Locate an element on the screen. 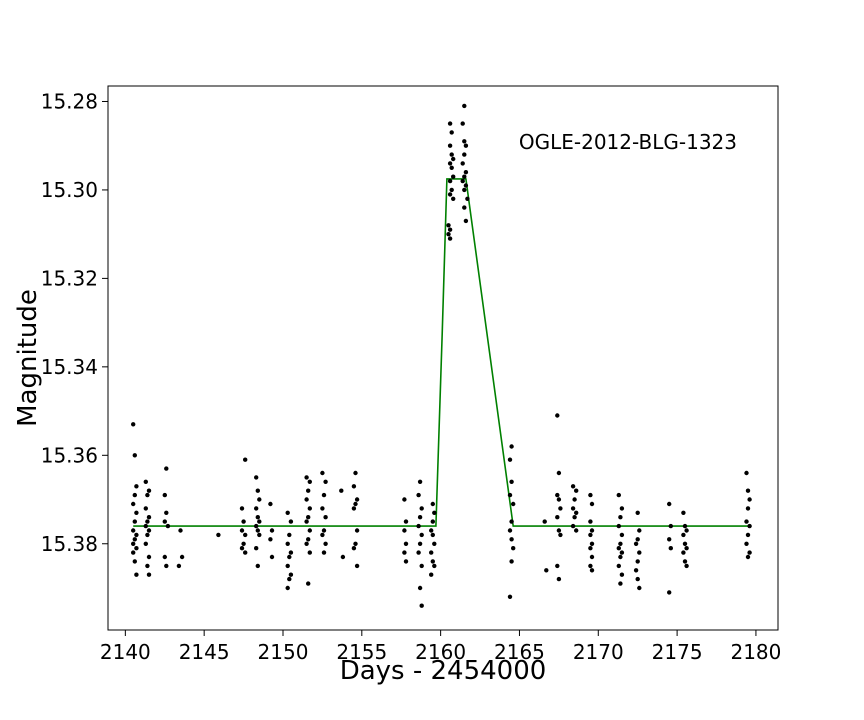 This screenshot has height=720, width=864. x-tick-label: 2165 is located at coordinates (519, 652).